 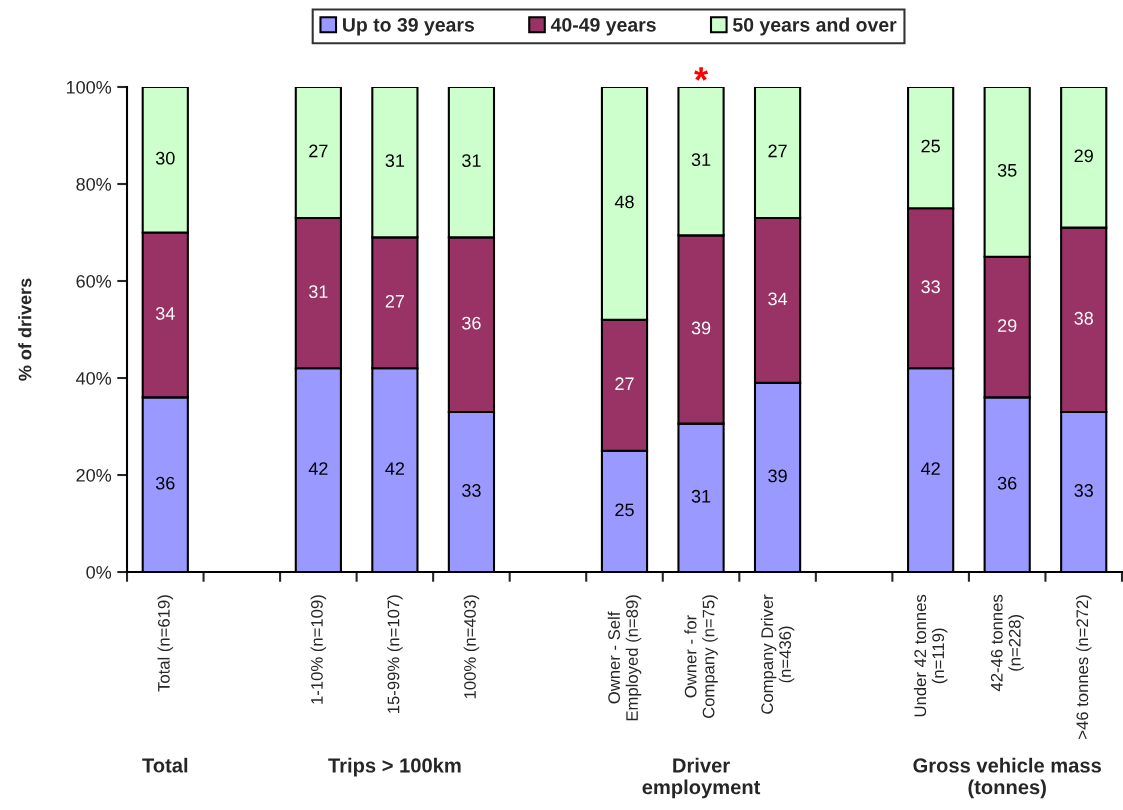 What do you see at coordinates (395, 654) in the screenshot?
I see `x-tick-label: 15-99% (n=107)` at bounding box center [395, 654].